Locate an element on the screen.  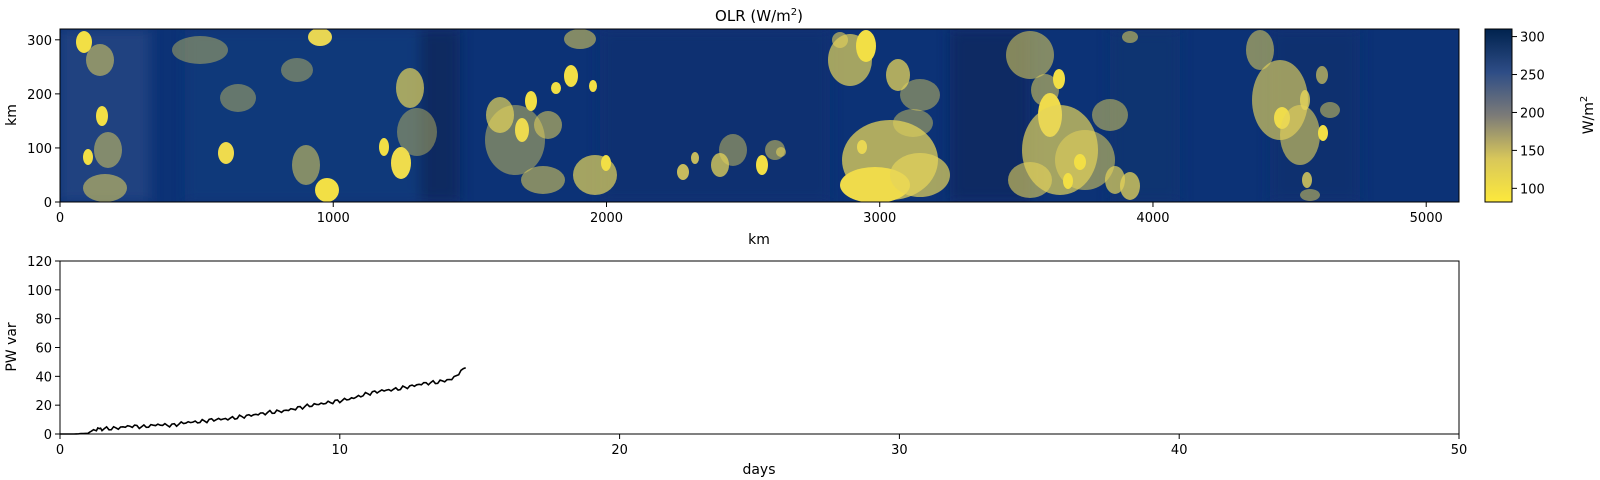
hm-xtick-label: 4000 is located at coordinates (1152, 218).